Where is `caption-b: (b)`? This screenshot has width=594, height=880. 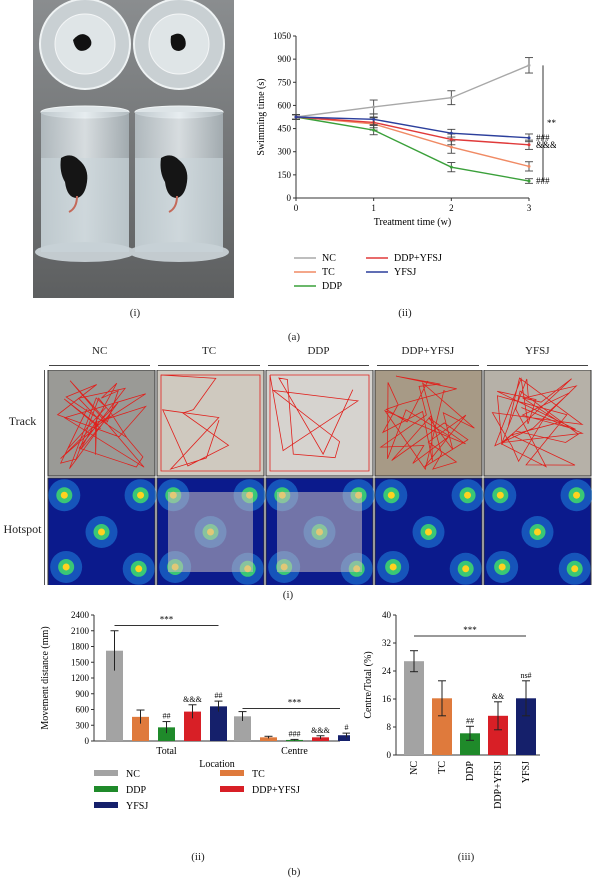
caption-b: (b) is located at coordinates (294, 872).